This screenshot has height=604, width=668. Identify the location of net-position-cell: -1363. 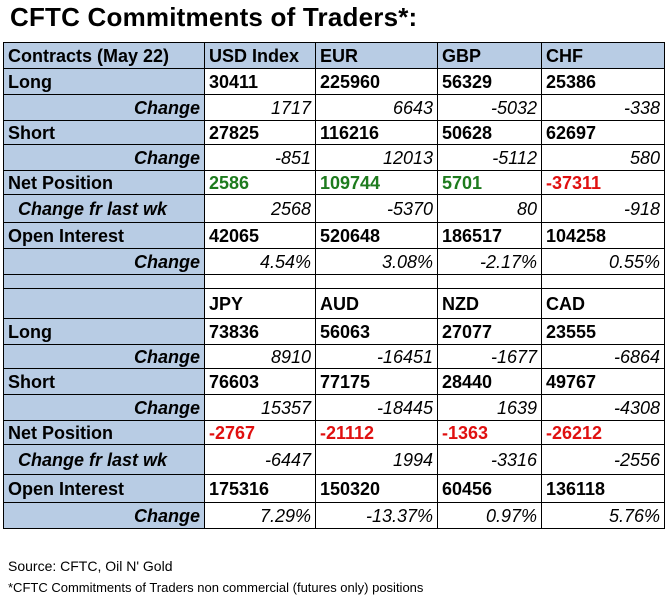
(489, 432).